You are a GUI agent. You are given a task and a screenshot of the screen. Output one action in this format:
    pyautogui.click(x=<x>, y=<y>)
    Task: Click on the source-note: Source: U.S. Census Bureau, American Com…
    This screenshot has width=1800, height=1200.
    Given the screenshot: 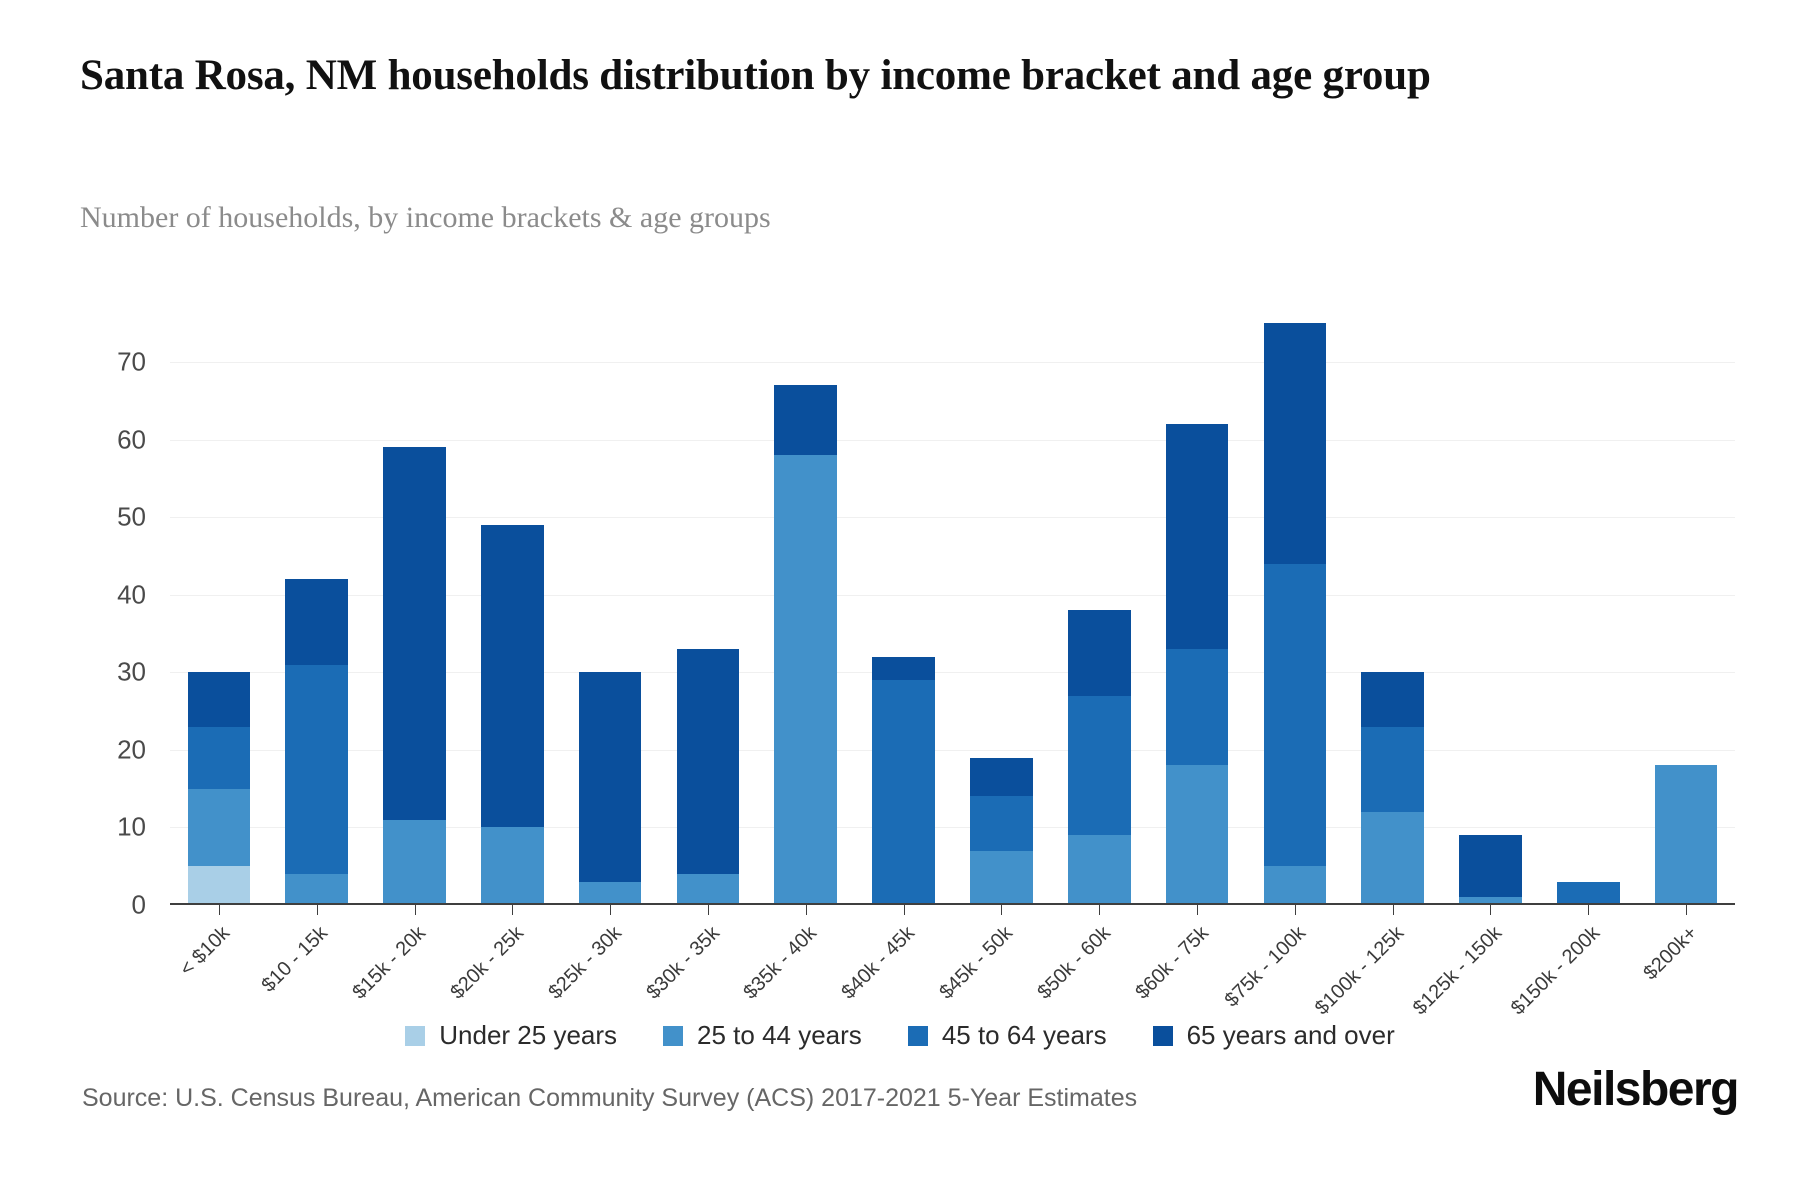 What is the action you would take?
    pyautogui.click(x=610, y=1098)
    